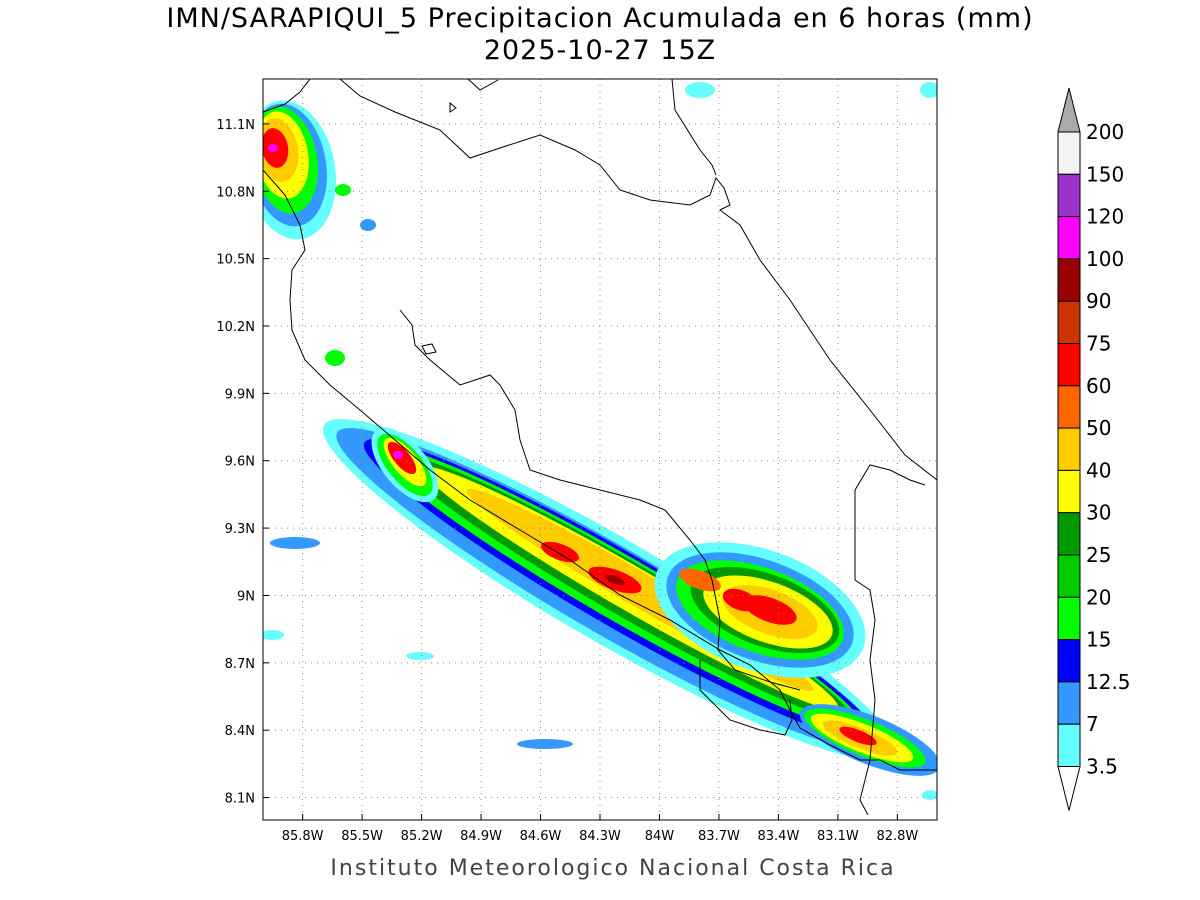  What do you see at coordinates (858, 736) in the screenshot?
I see `rain-cluster-south` at bounding box center [858, 736].